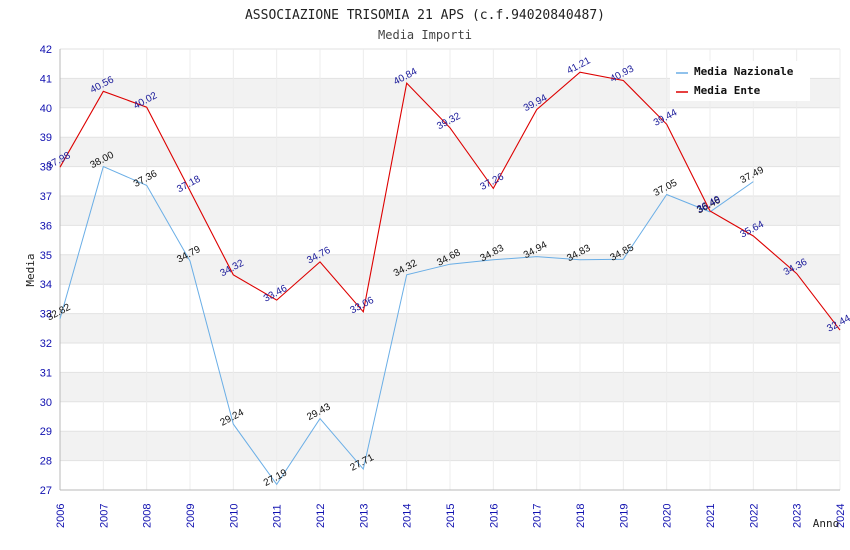 This screenshot has width=850, height=550. What do you see at coordinates (191, 516) in the screenshot?
I see `x-tick-label: 2009` at bounding box center [191, 516].